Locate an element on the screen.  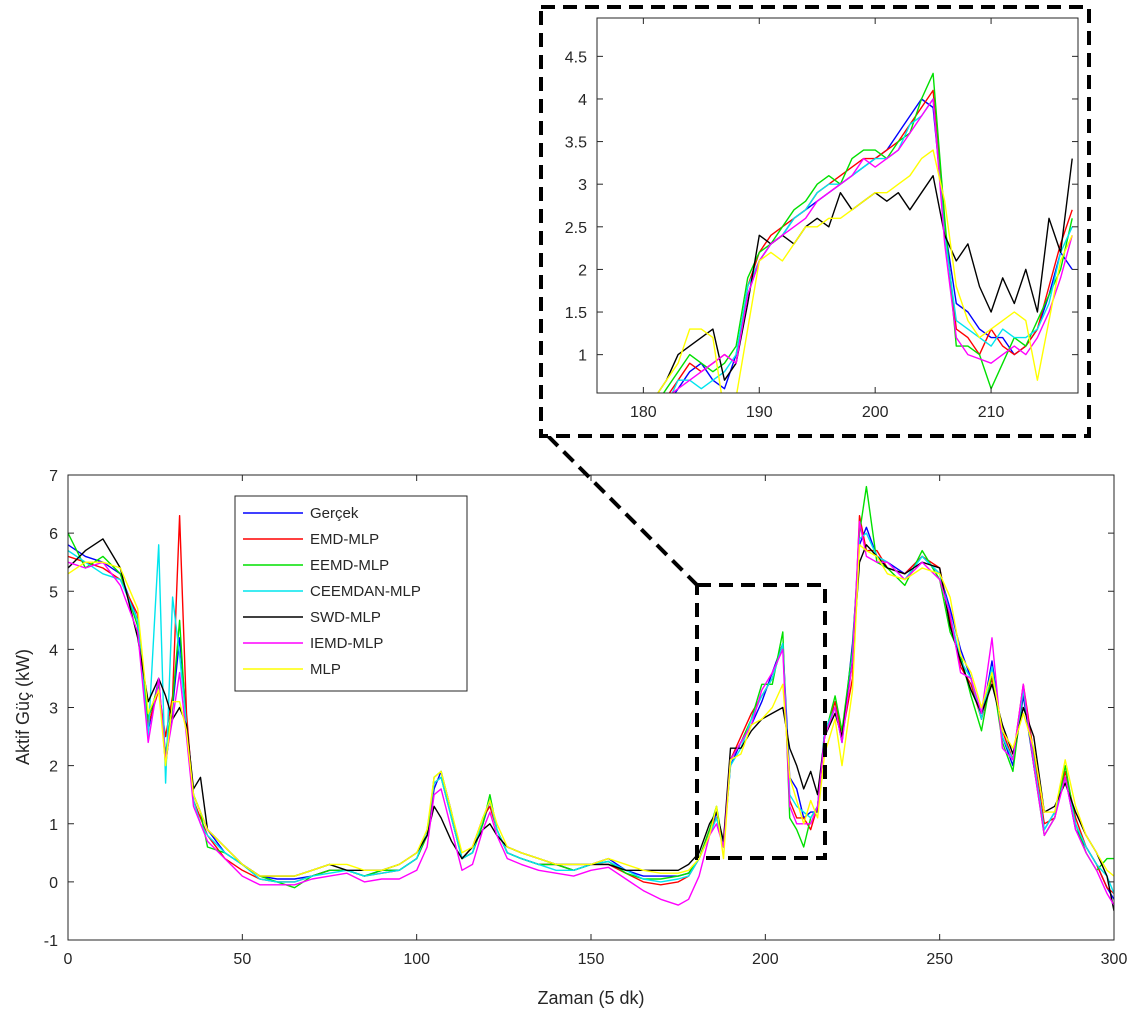
inset-x-tick-label: 200 is located at coordinates (875, 412).